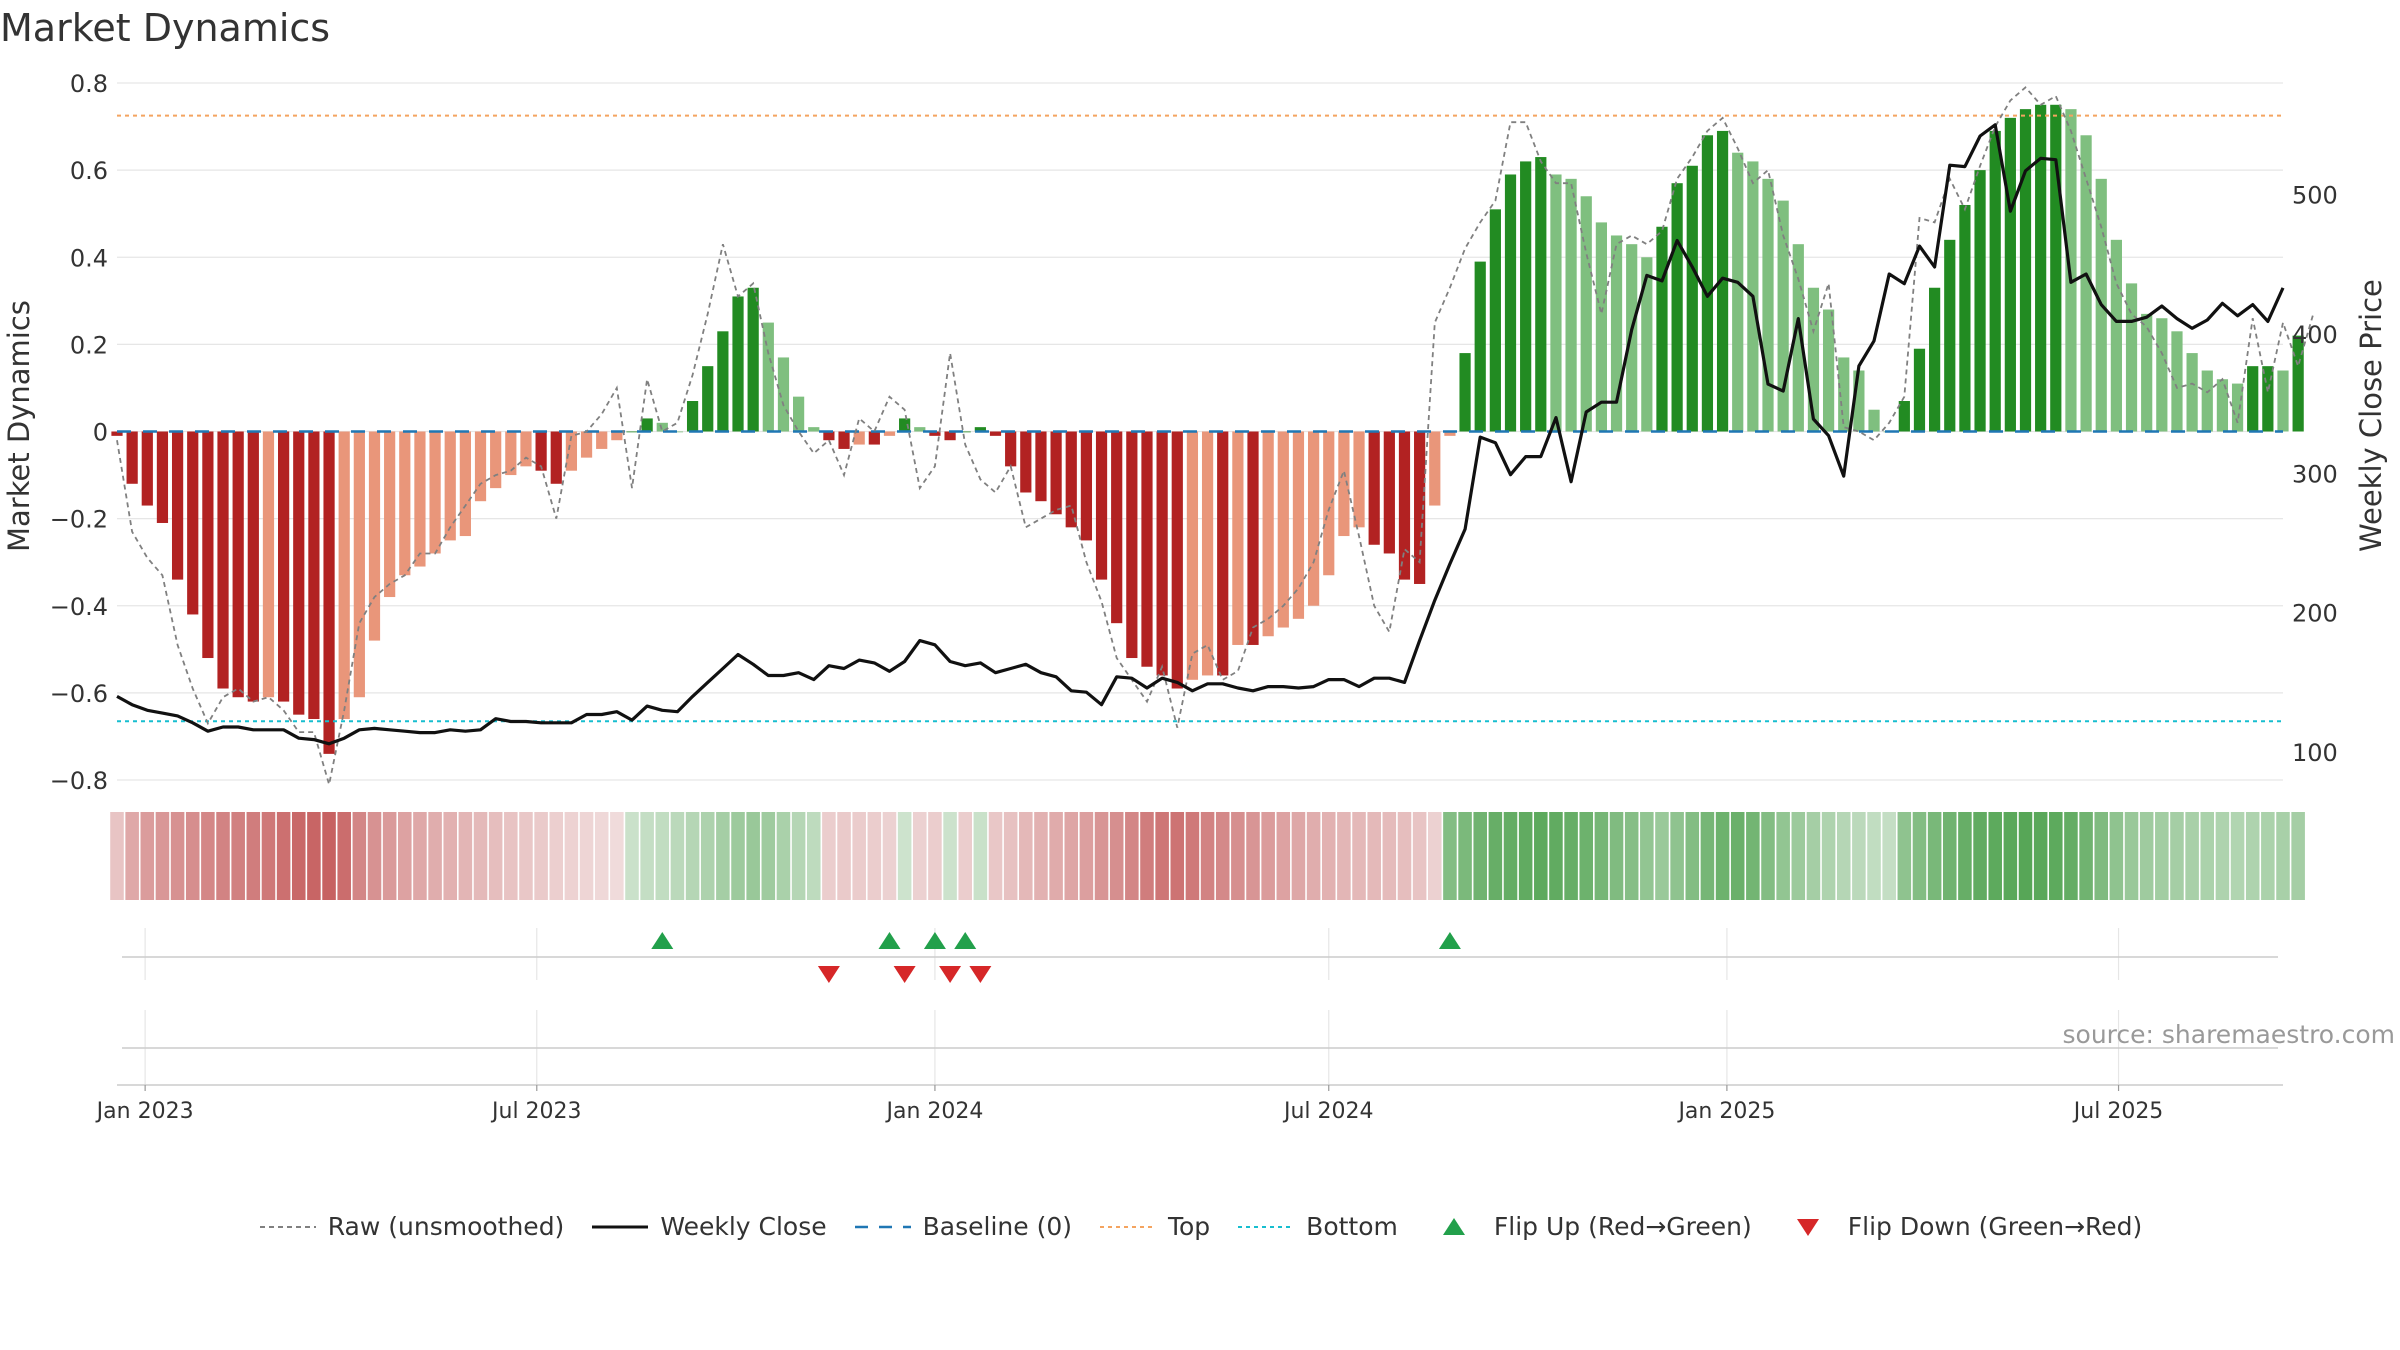  Describe the element at coordinates (1960, 1226) in the screenshot. I see `legend-item-flip-down: Flip Down (Green→Red)` at that location.